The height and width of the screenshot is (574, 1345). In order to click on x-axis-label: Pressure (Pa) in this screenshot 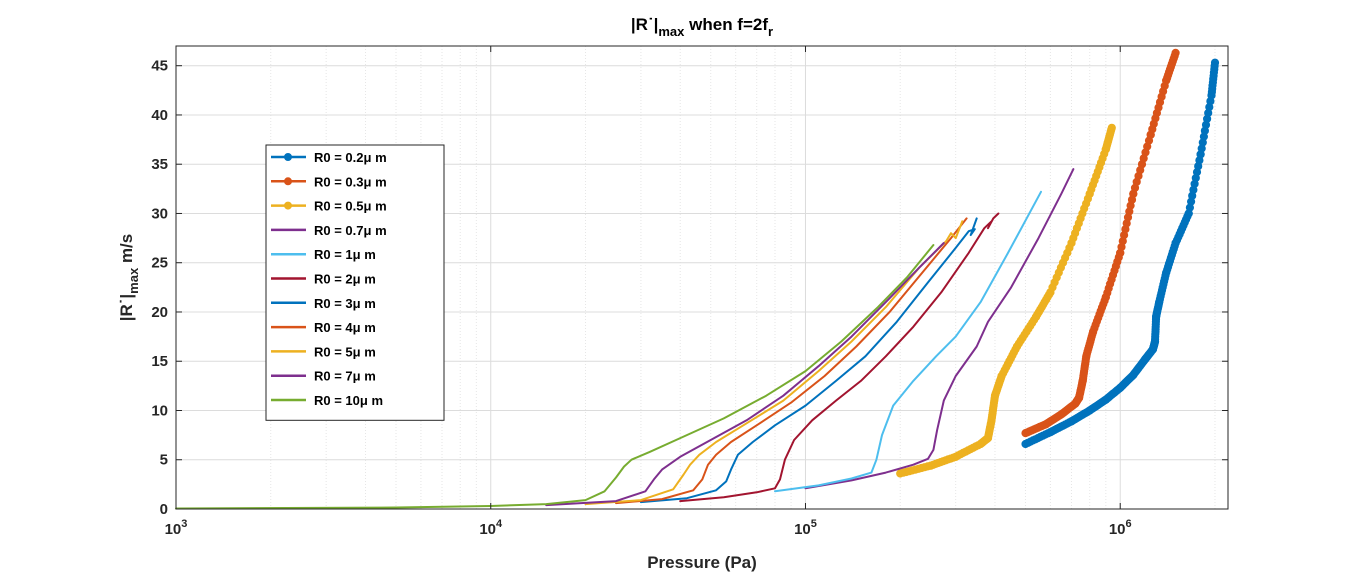, I will do `click(702, 562)`.